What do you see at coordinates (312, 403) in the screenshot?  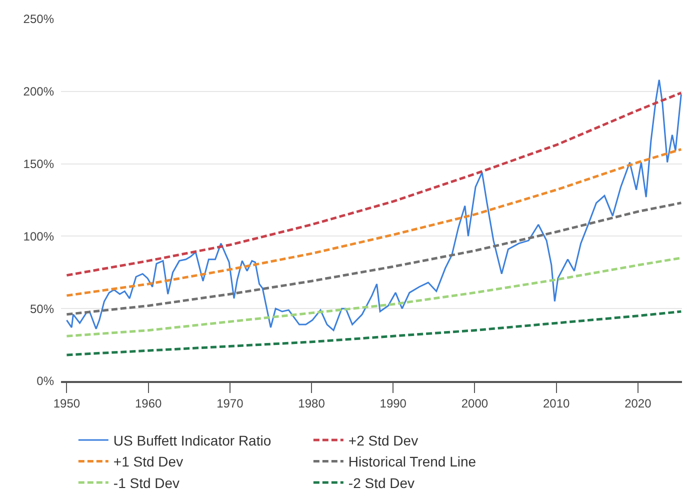 I see `x-tick-label: 1980` at bounding box center [312, 403].